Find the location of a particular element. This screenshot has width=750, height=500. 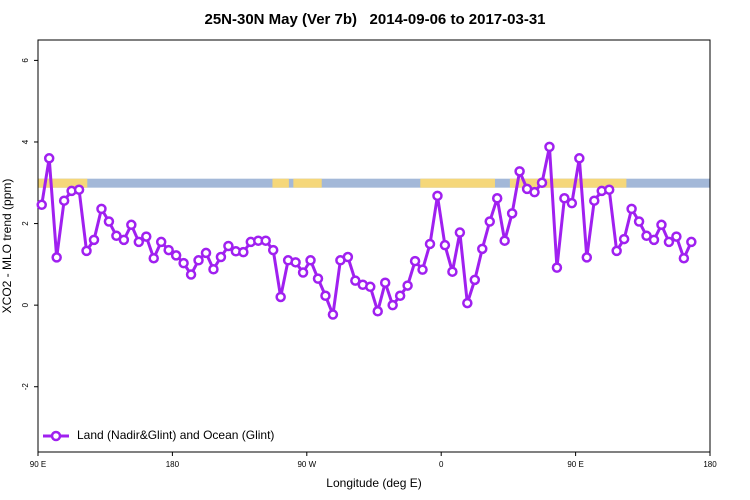

legend-label: Land (Nadir&Glint) and Ocean (Glint) is located at coordinates (175, 435).